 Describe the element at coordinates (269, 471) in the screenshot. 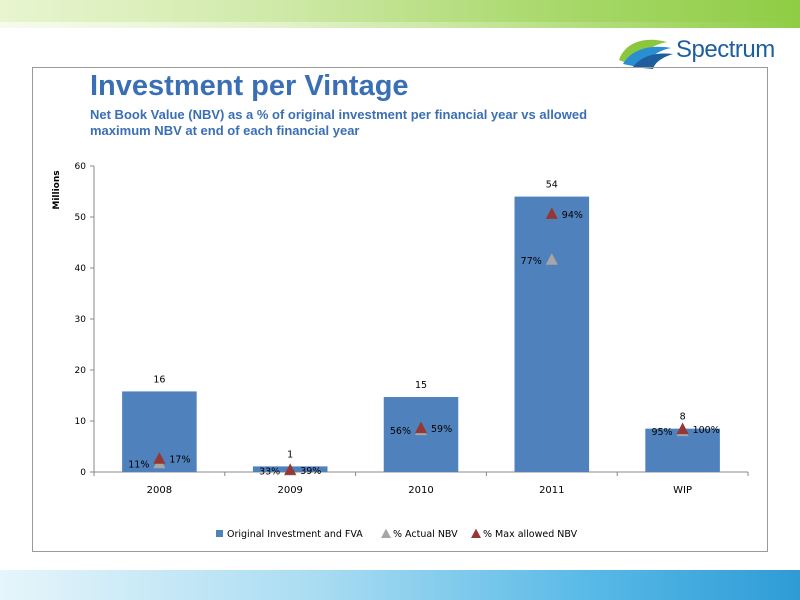

I see `actual-nbv-label: 33%` at that location.